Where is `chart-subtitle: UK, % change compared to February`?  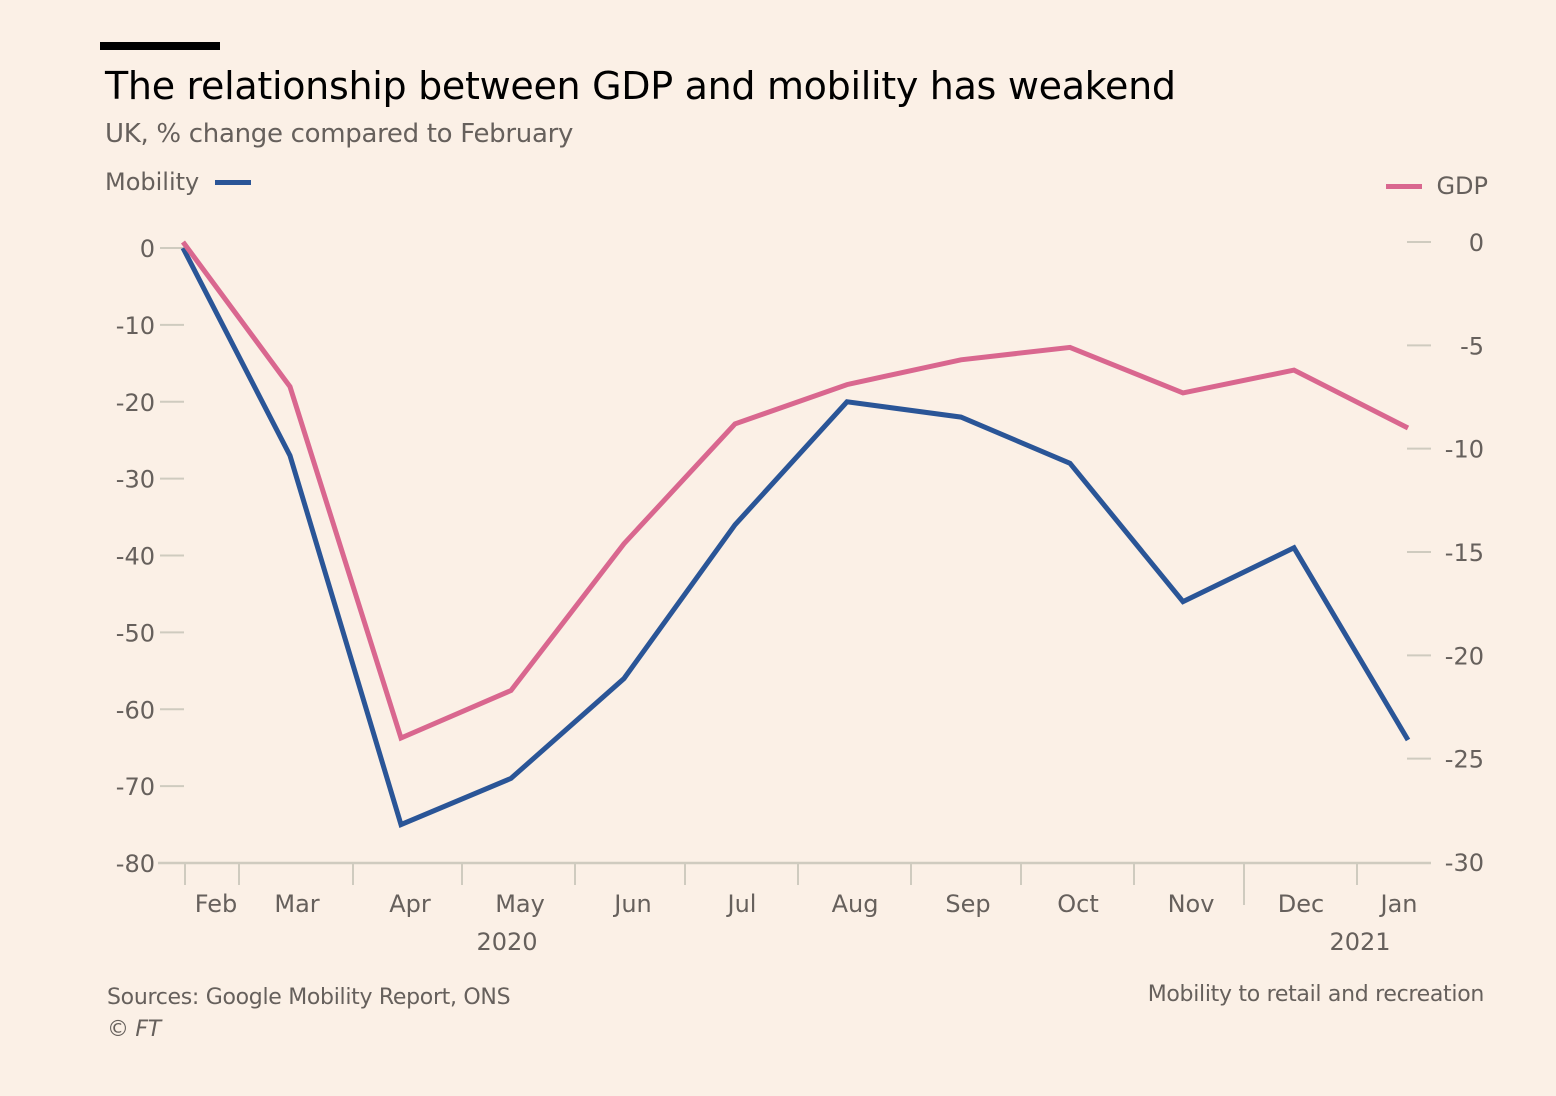 chart-subtitle: UK, % change compared to February is located at coordinates (339, 134).